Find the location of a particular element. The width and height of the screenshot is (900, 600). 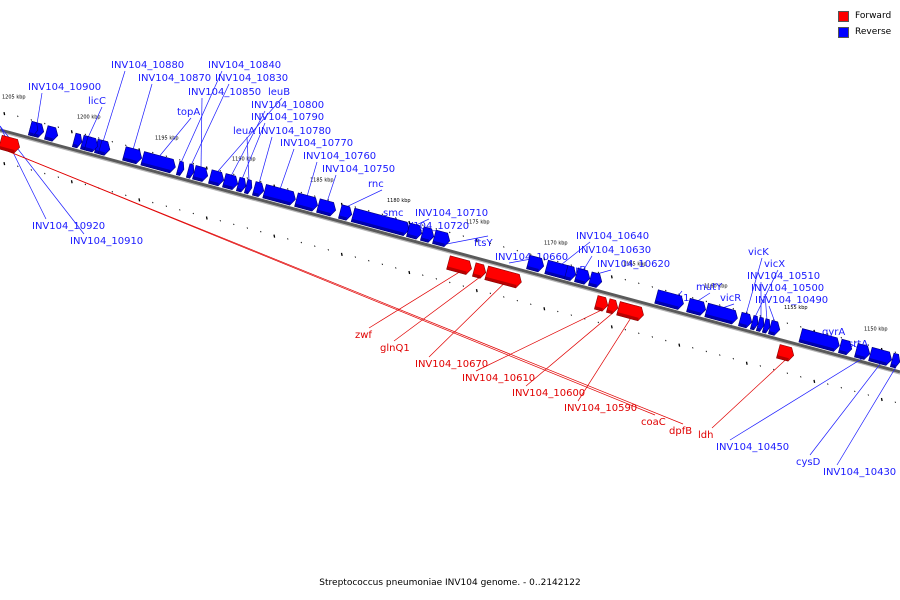

kbp-label: 1175 kbp is located at coordinates (478, 222).